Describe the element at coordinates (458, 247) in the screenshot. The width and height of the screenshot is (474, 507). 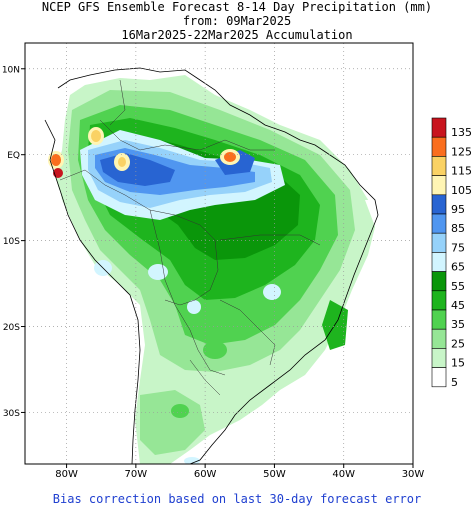
I see `legend-label: 75` at that location.